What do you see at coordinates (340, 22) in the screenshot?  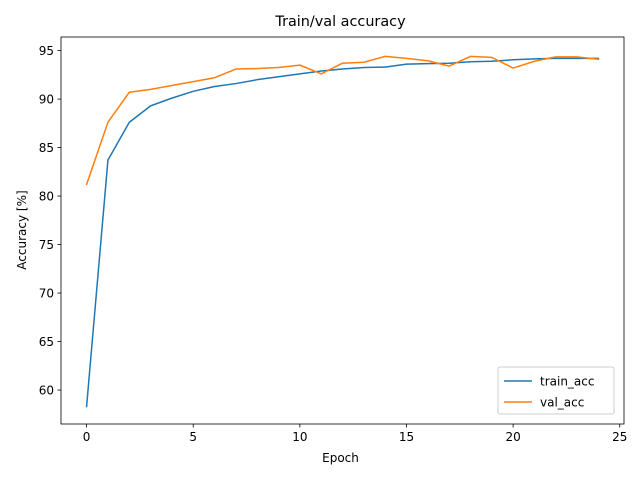 I see `chart-title: Train/val accuracy` at bounding box center [340, 22].